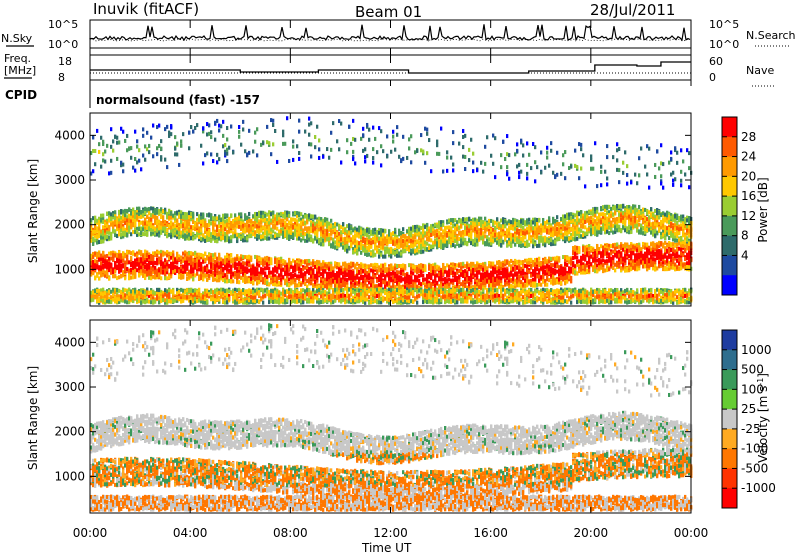 This screenshot has width=800, height=558. I want to click on colorbar-tick-label: 16, so click(748, 196).